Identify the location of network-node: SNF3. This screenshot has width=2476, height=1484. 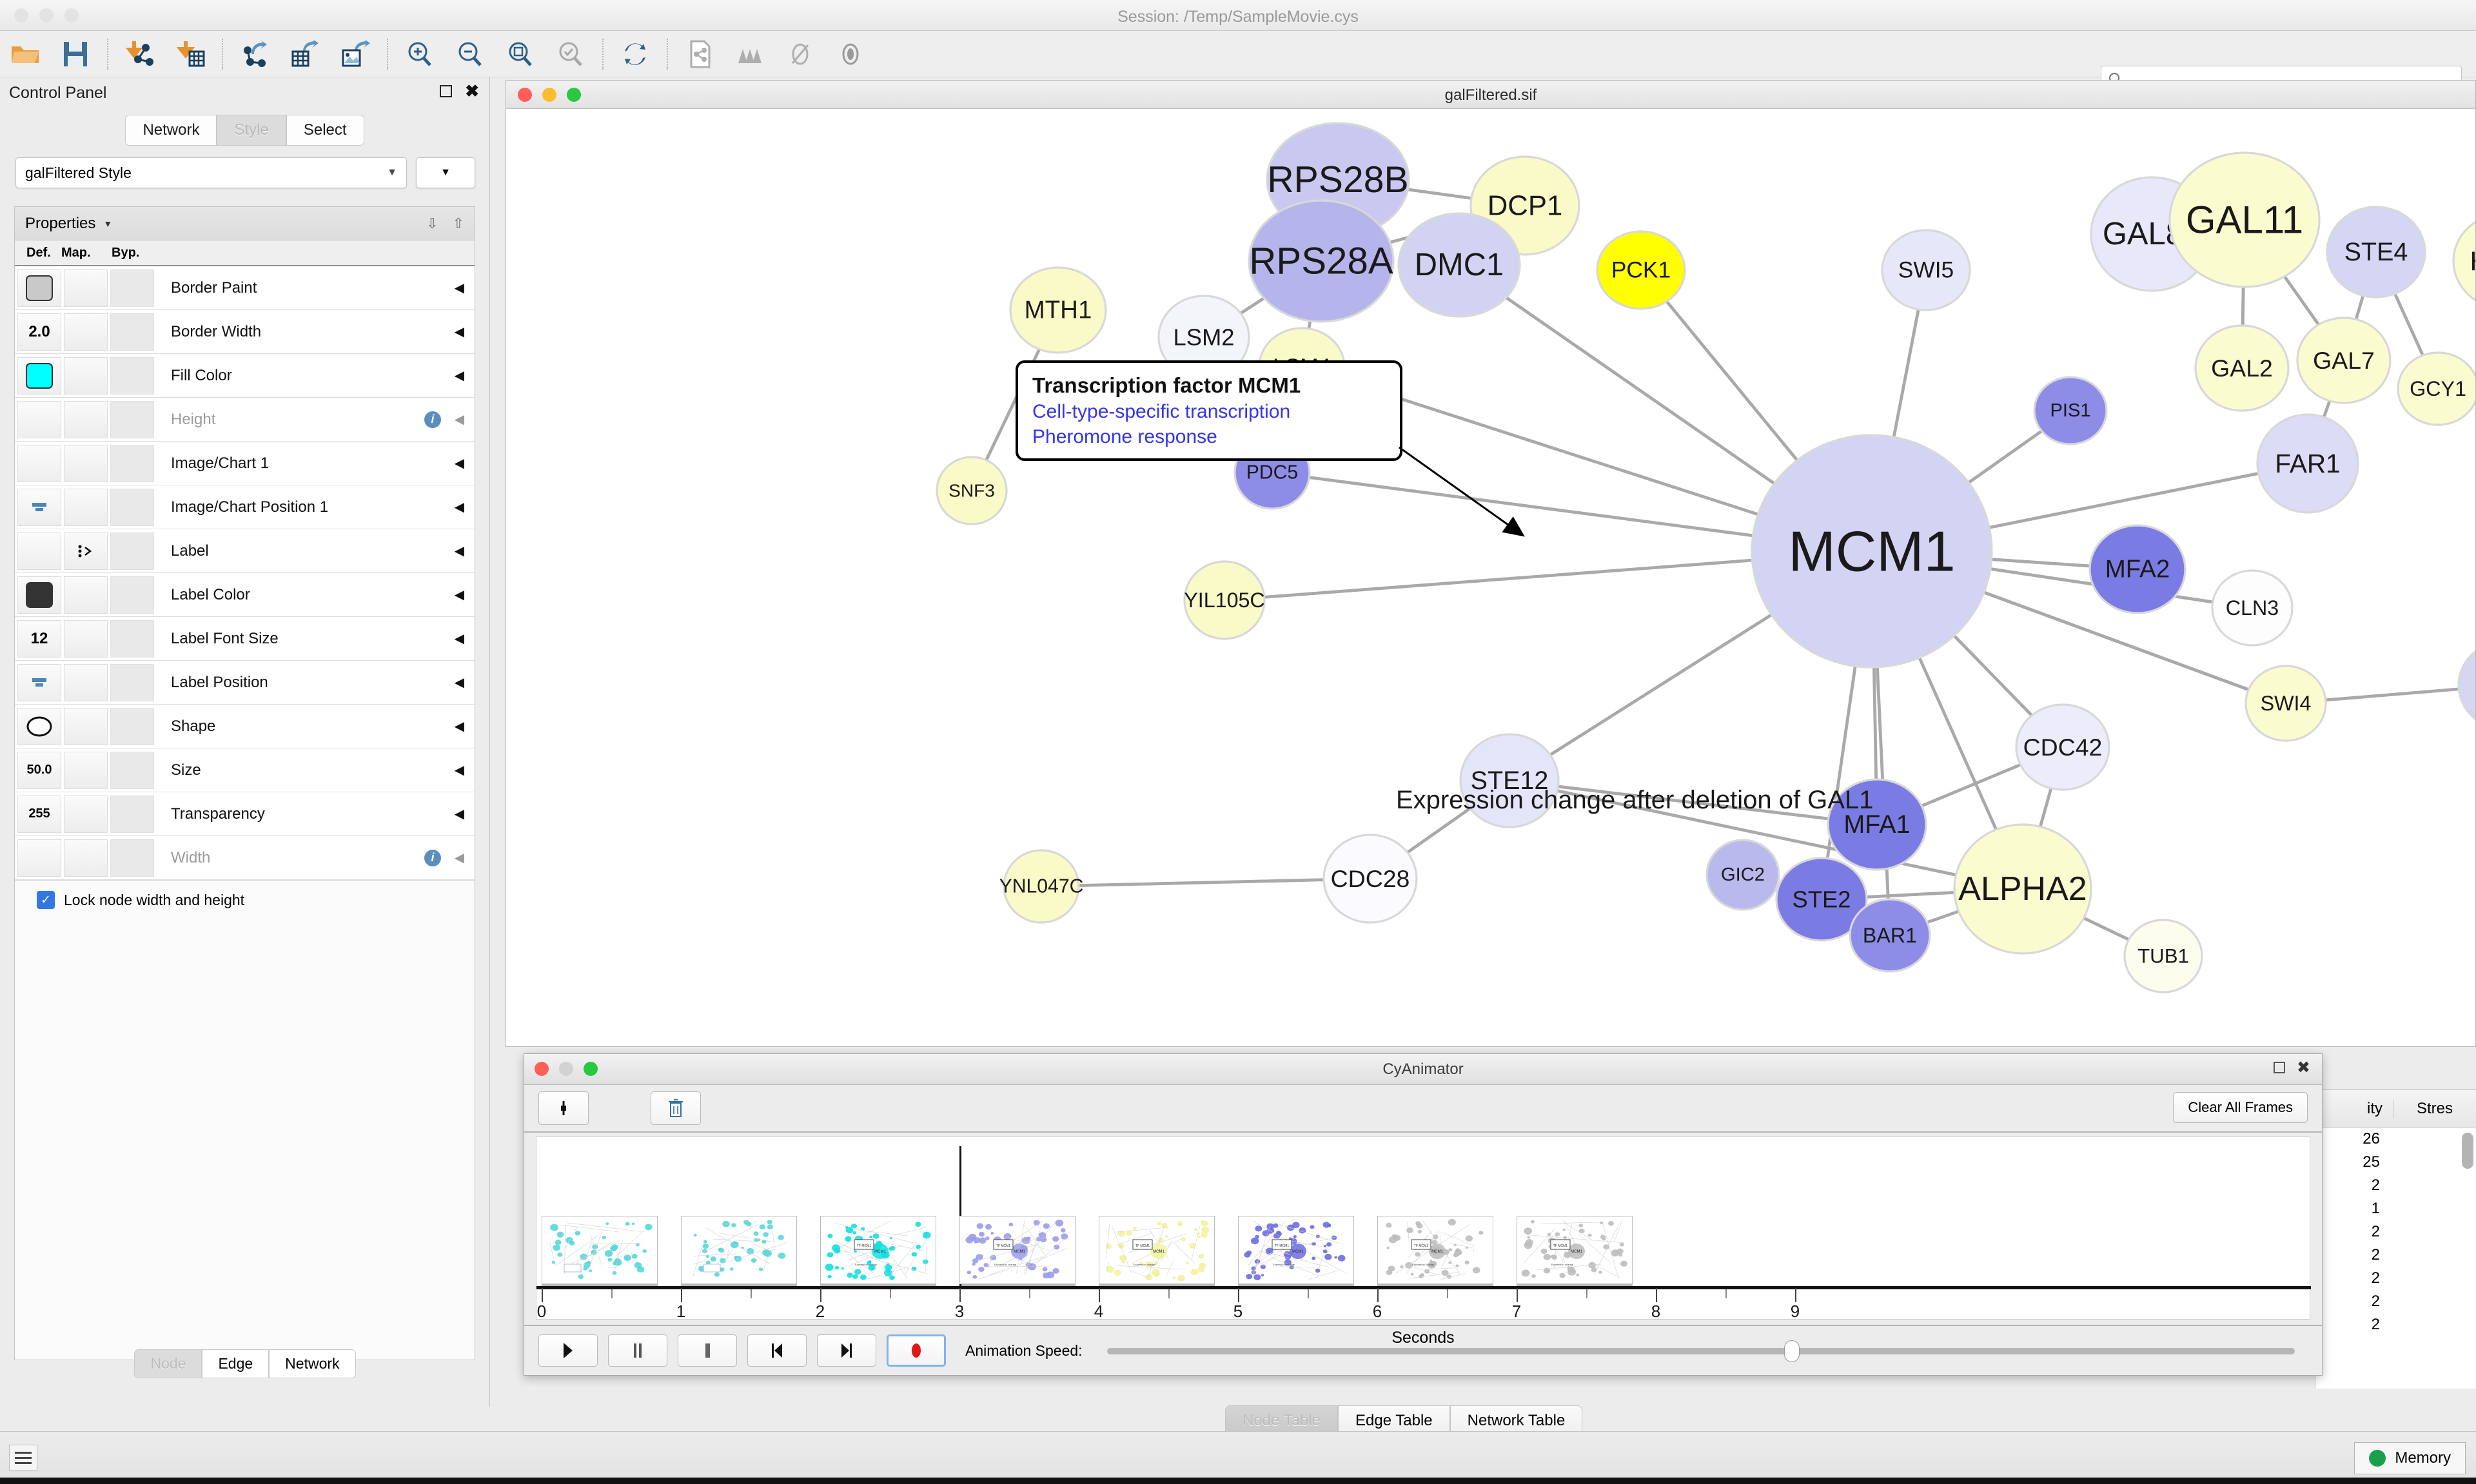
(972, 490).